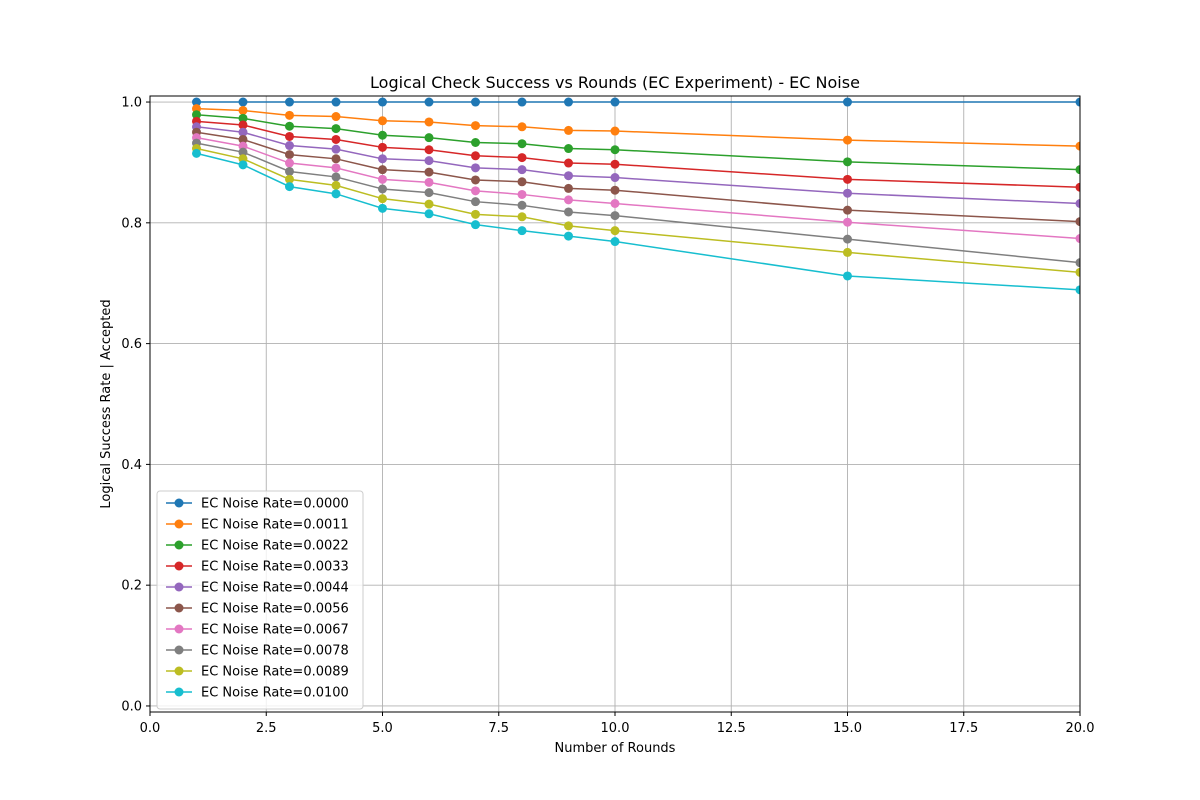 This screenshot has height=800, width=1200. I want to click on y-tick-label: 0.0, so click(131, 706).